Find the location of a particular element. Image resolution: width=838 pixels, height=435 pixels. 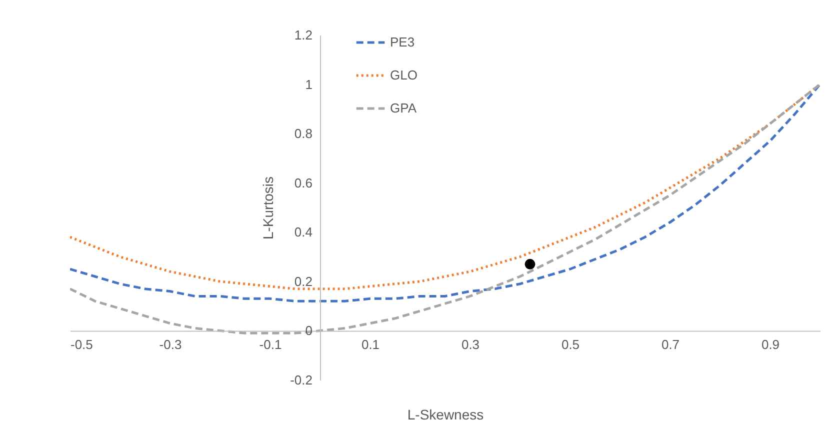

y-axis-title: L-Kurtosis is located at coordinates (268, 208).